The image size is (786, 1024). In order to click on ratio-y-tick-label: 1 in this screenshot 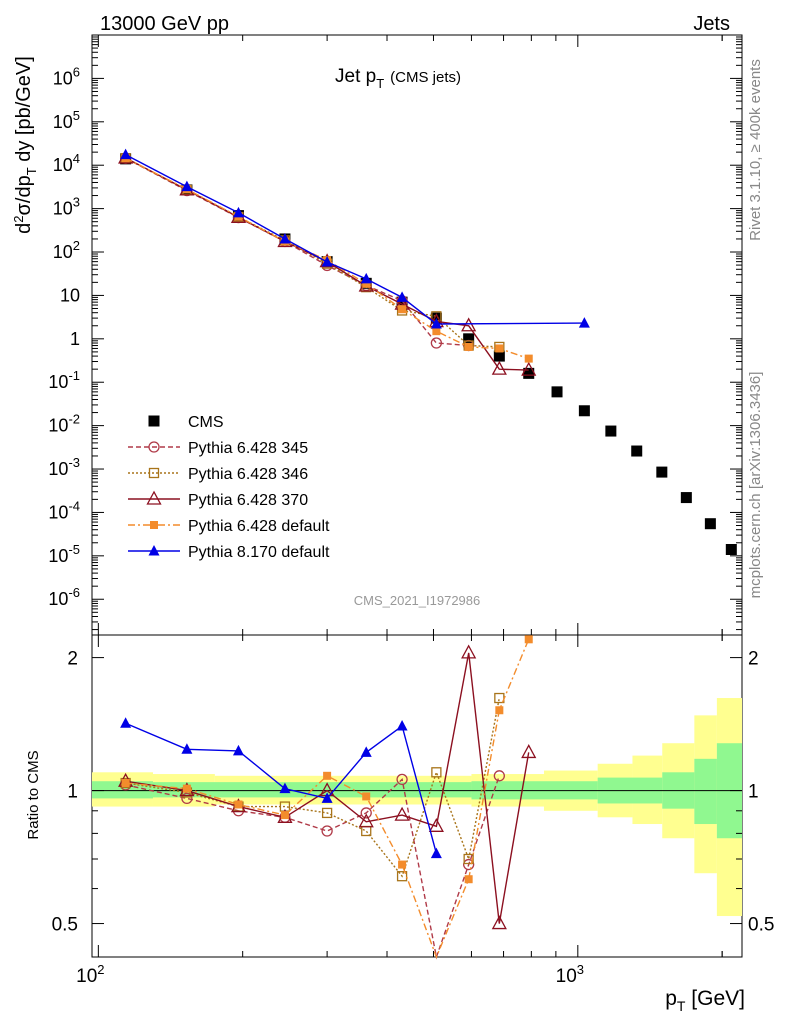, I will do `click(72, 792)`.